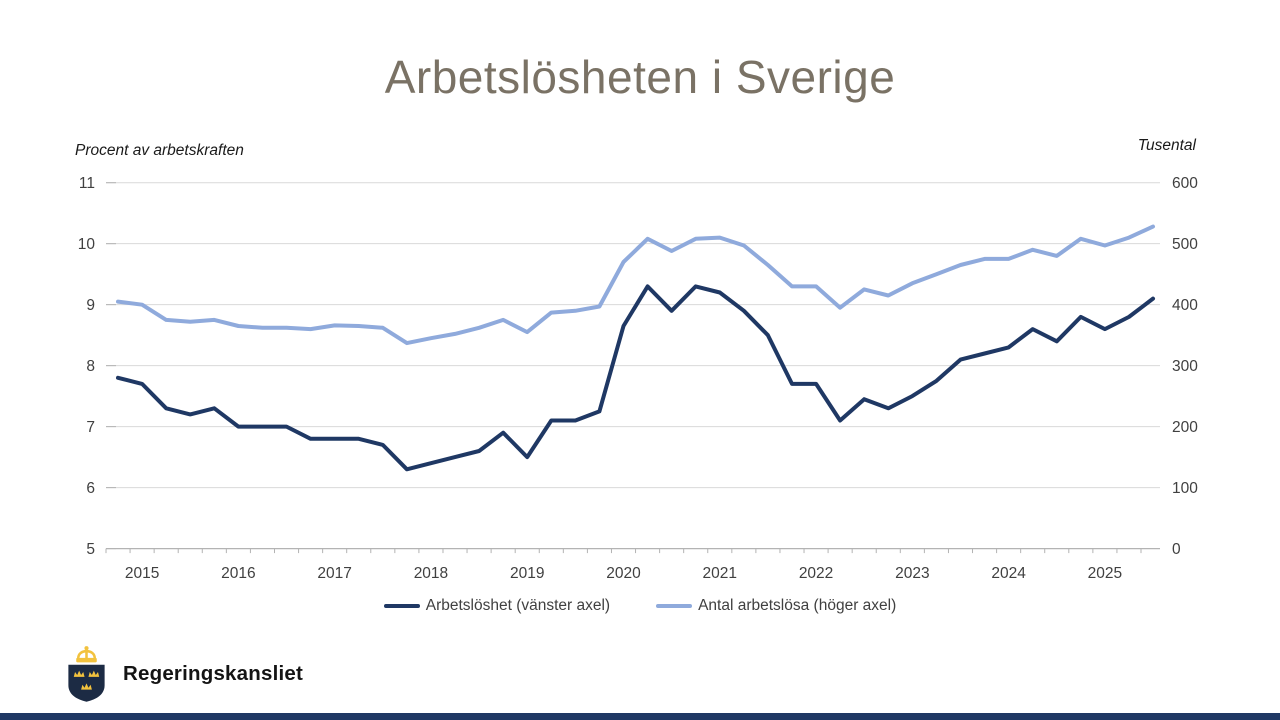 This screenshot has height=720, width=1280. What do you see at coordinates (213, 673) in the screenshot?
I see `logo-text: Regeringskansliet` at bounding box center [213, 673].